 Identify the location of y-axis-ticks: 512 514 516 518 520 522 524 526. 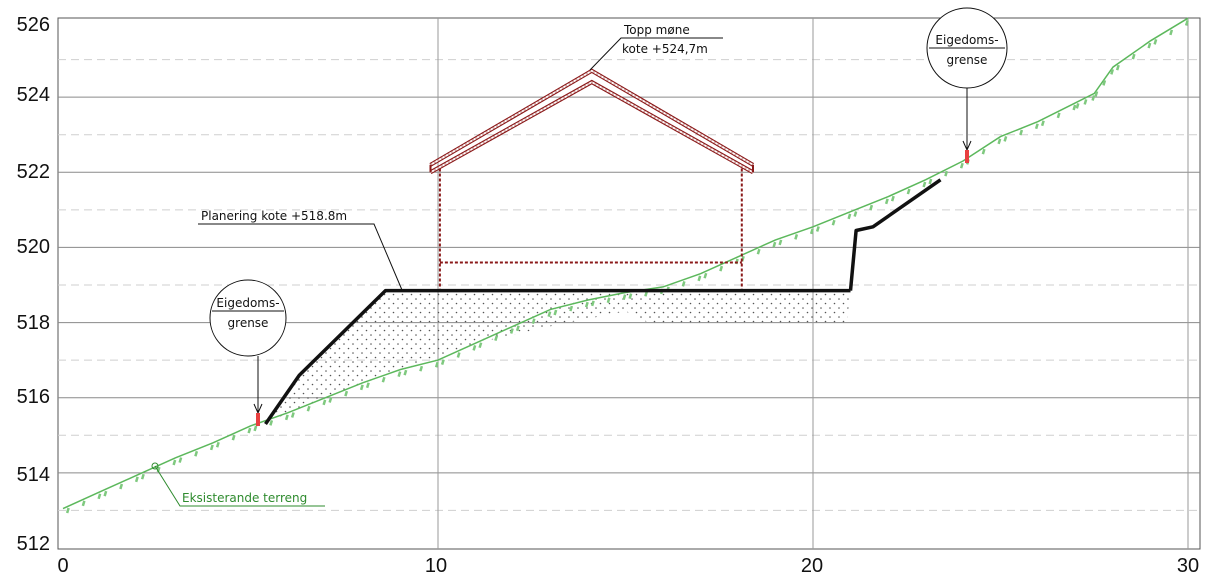
(33, 284).